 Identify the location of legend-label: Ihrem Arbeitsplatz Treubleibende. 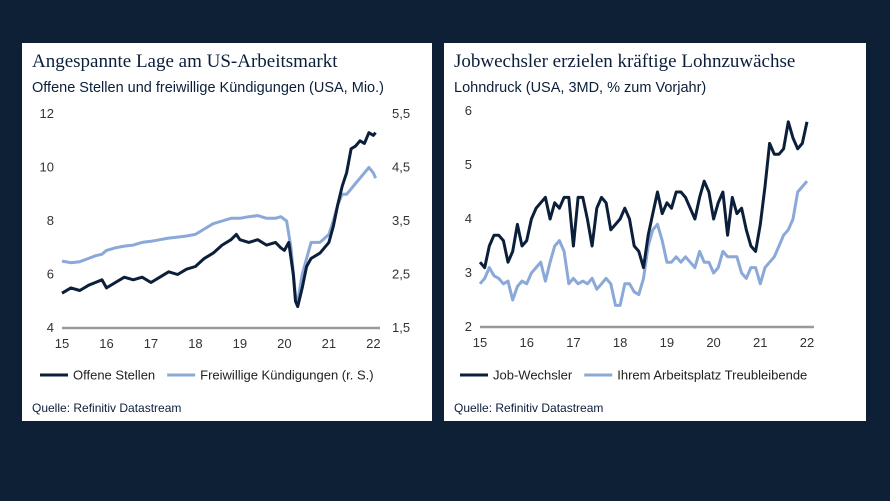
(712, 375).